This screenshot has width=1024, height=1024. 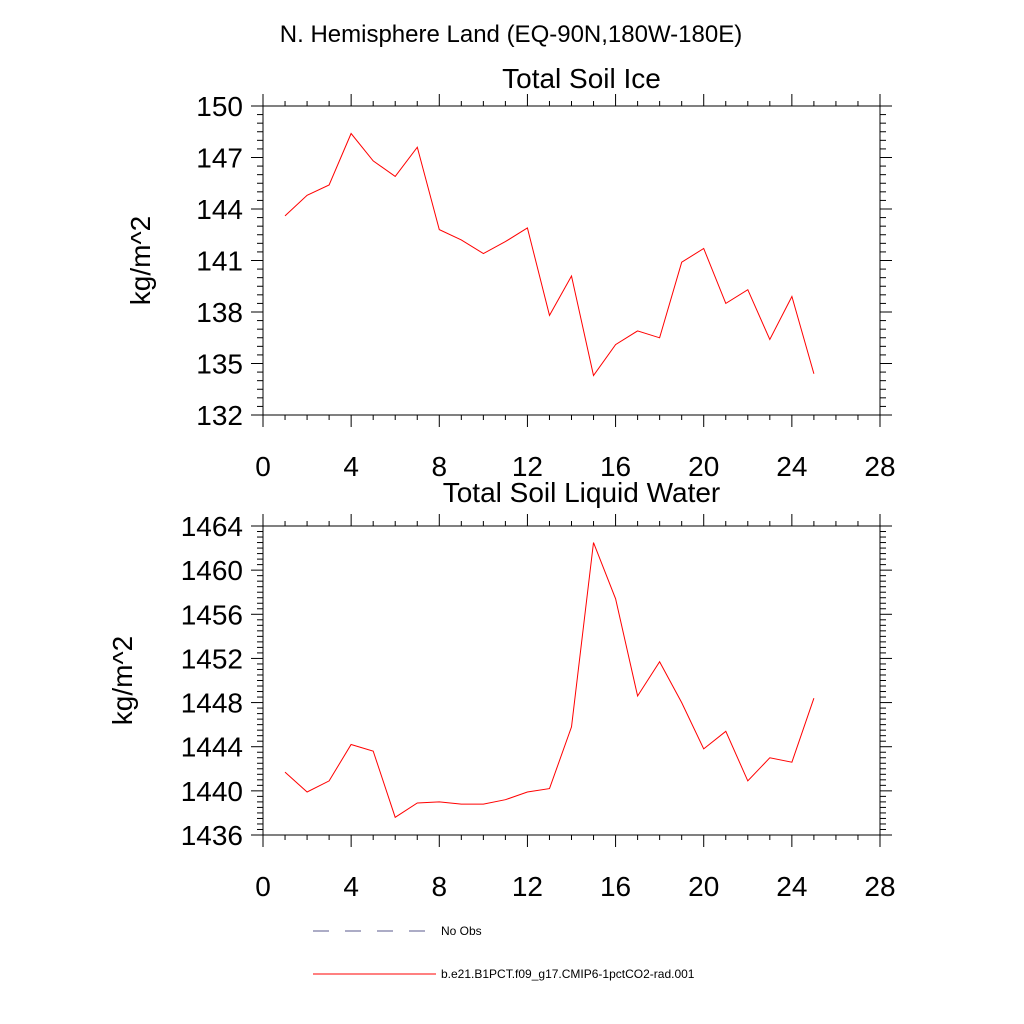 What do you see at coordinates (212, 703) in the screenshot?
I see `y-tick-label: 1448` at bounding box center [212, 703].